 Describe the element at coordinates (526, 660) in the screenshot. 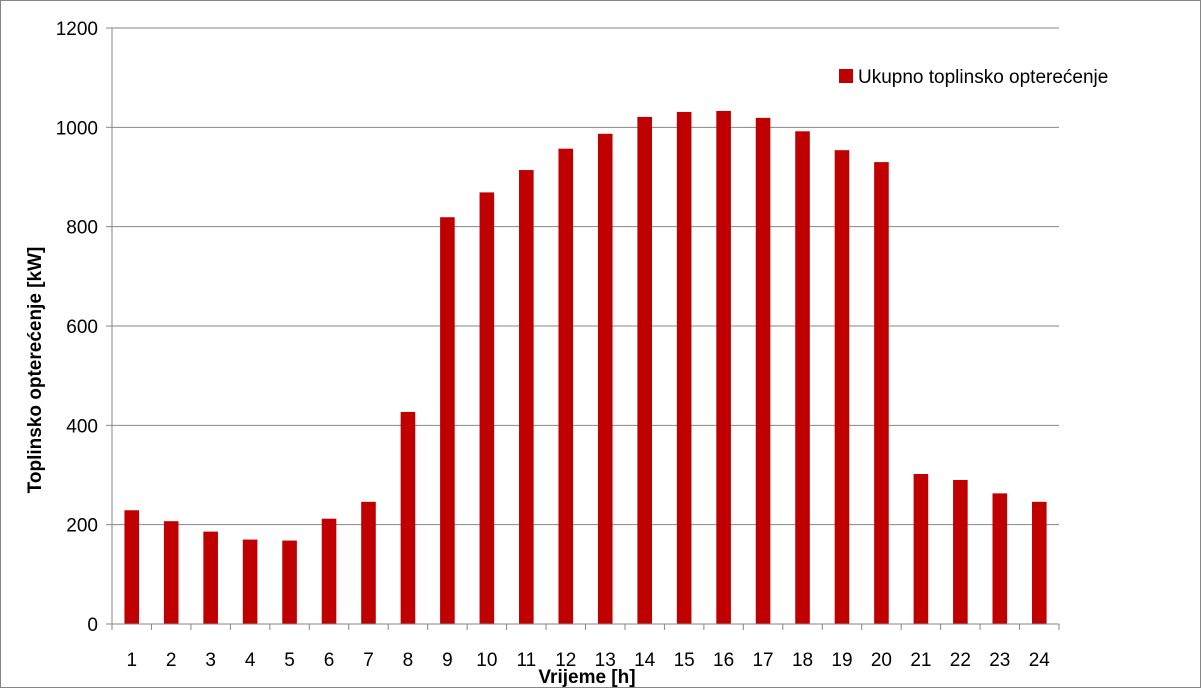

I see `x-tick-label: 11` at that location.